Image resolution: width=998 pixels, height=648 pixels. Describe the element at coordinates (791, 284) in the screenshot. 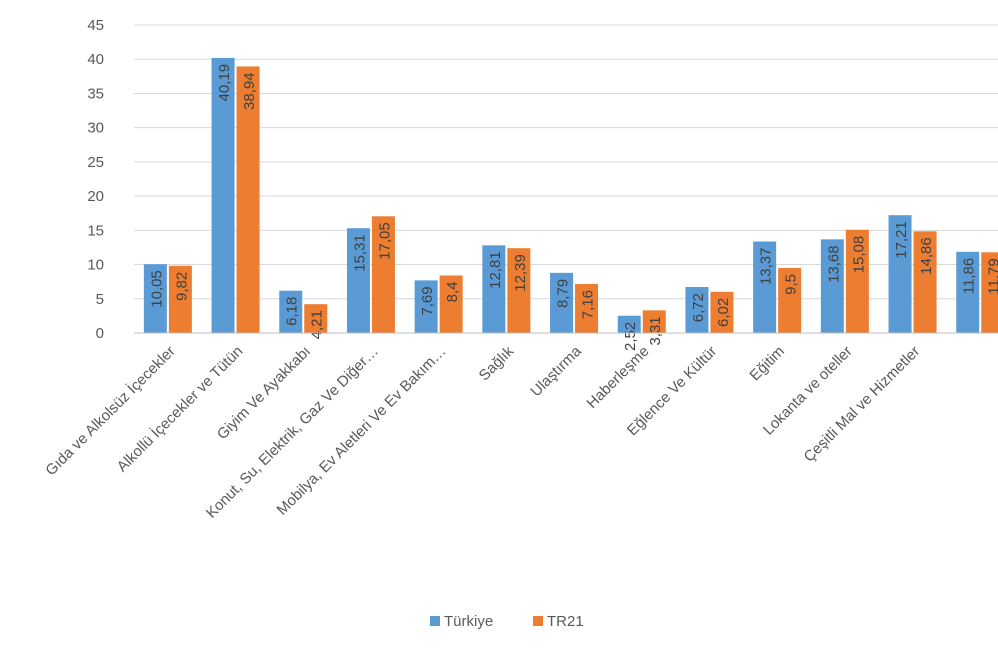

I see `data-label: 9,5` at that location.